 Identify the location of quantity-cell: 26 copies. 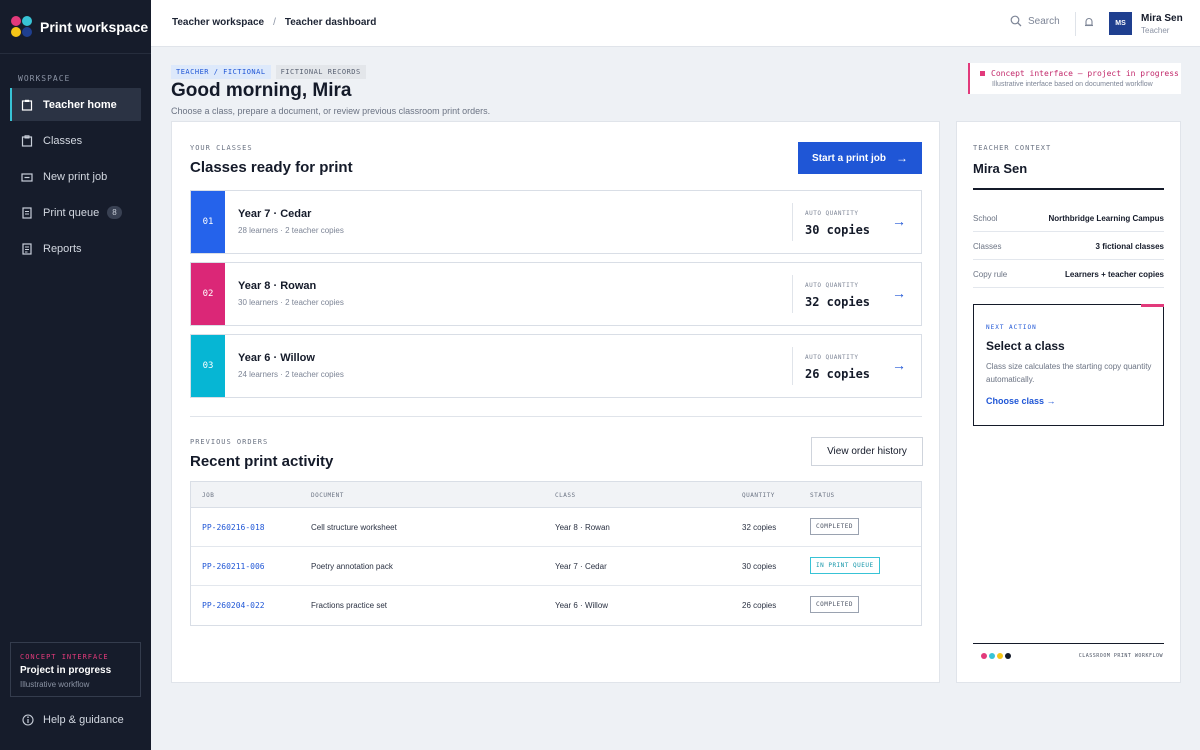
(759, 605).